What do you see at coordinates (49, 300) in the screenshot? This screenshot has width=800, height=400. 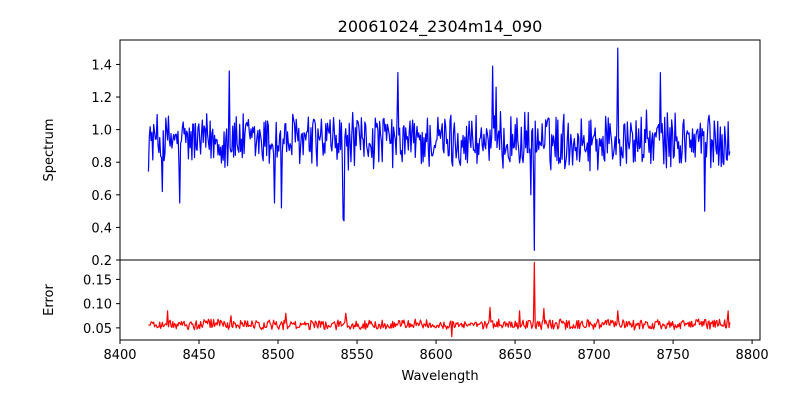 I see `error-ylabel: Error` at bounding box center [49, 300].